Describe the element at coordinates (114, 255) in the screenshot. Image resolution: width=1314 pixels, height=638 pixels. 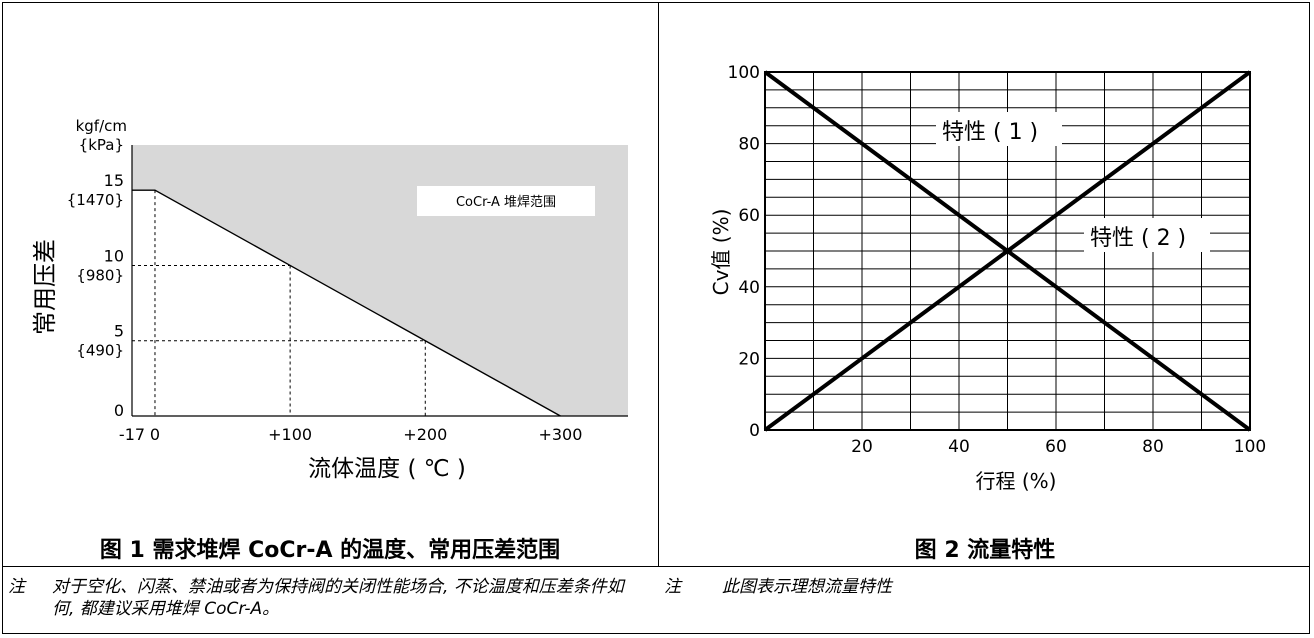
I see `y-tick-label: 10` at that location.